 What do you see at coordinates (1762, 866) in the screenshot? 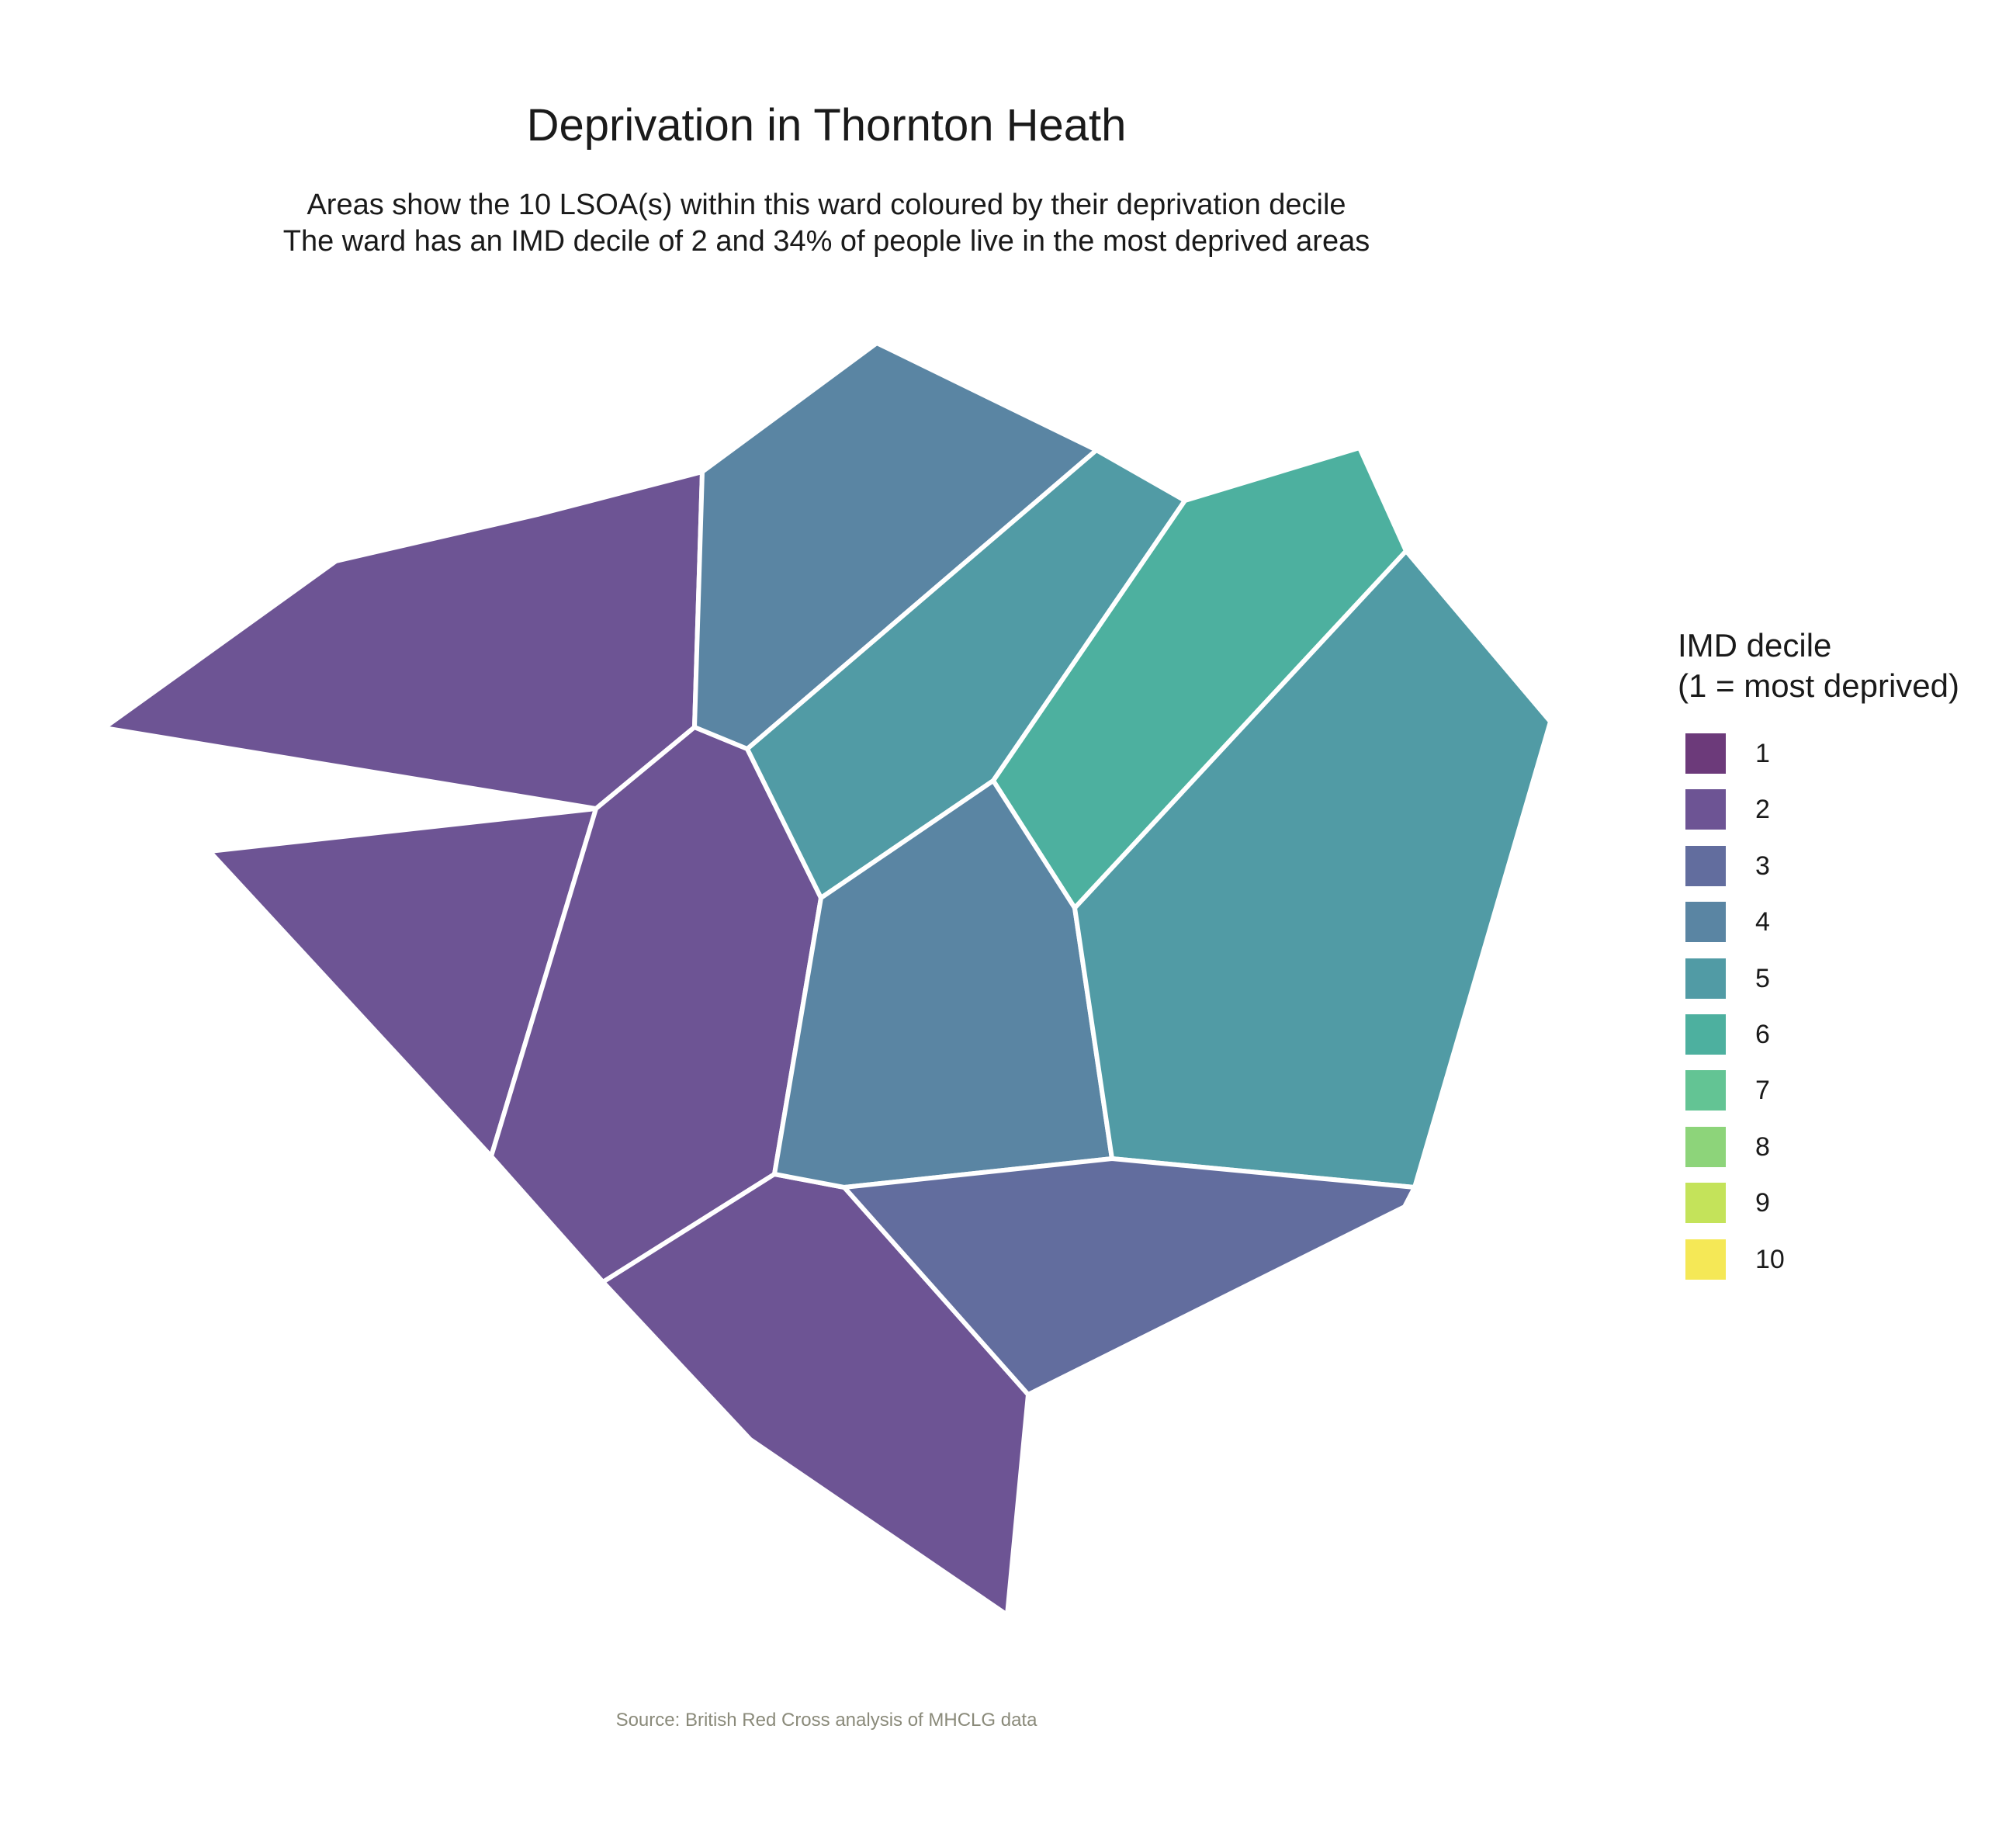
I see `legend-label-3: 3` at bounding box center [1762, 866].